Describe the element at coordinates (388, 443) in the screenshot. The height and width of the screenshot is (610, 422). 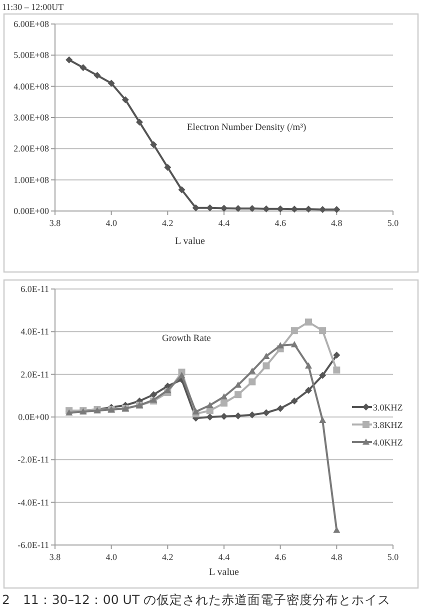
I see `legend-label: 4.0KHZ` at that location.